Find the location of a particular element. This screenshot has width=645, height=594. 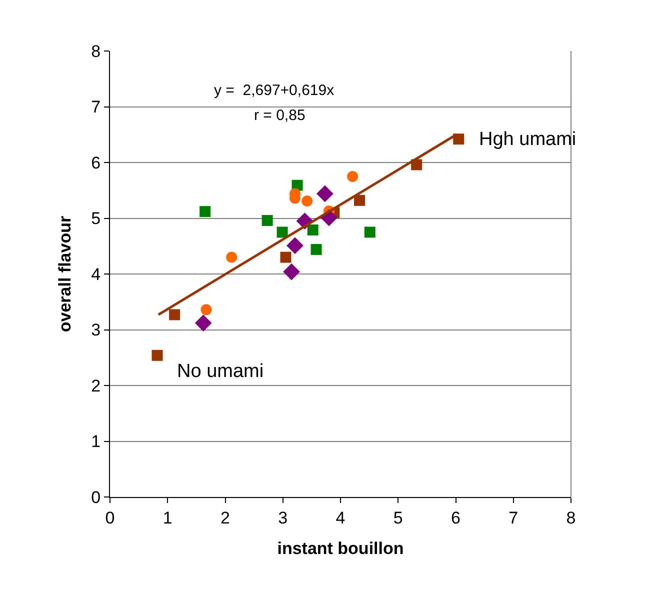

y-tick-label: 7 is located at coordinates (96, 107).